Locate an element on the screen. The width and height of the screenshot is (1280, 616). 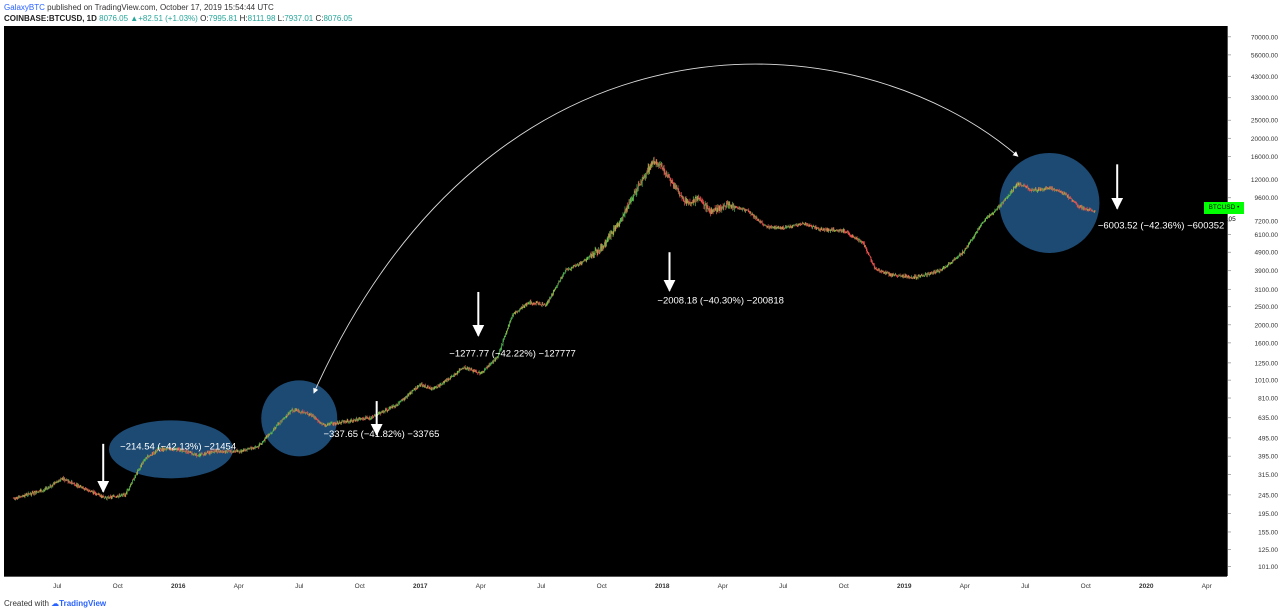
last-price: 8076.05 is located at coordinates (114, 18).